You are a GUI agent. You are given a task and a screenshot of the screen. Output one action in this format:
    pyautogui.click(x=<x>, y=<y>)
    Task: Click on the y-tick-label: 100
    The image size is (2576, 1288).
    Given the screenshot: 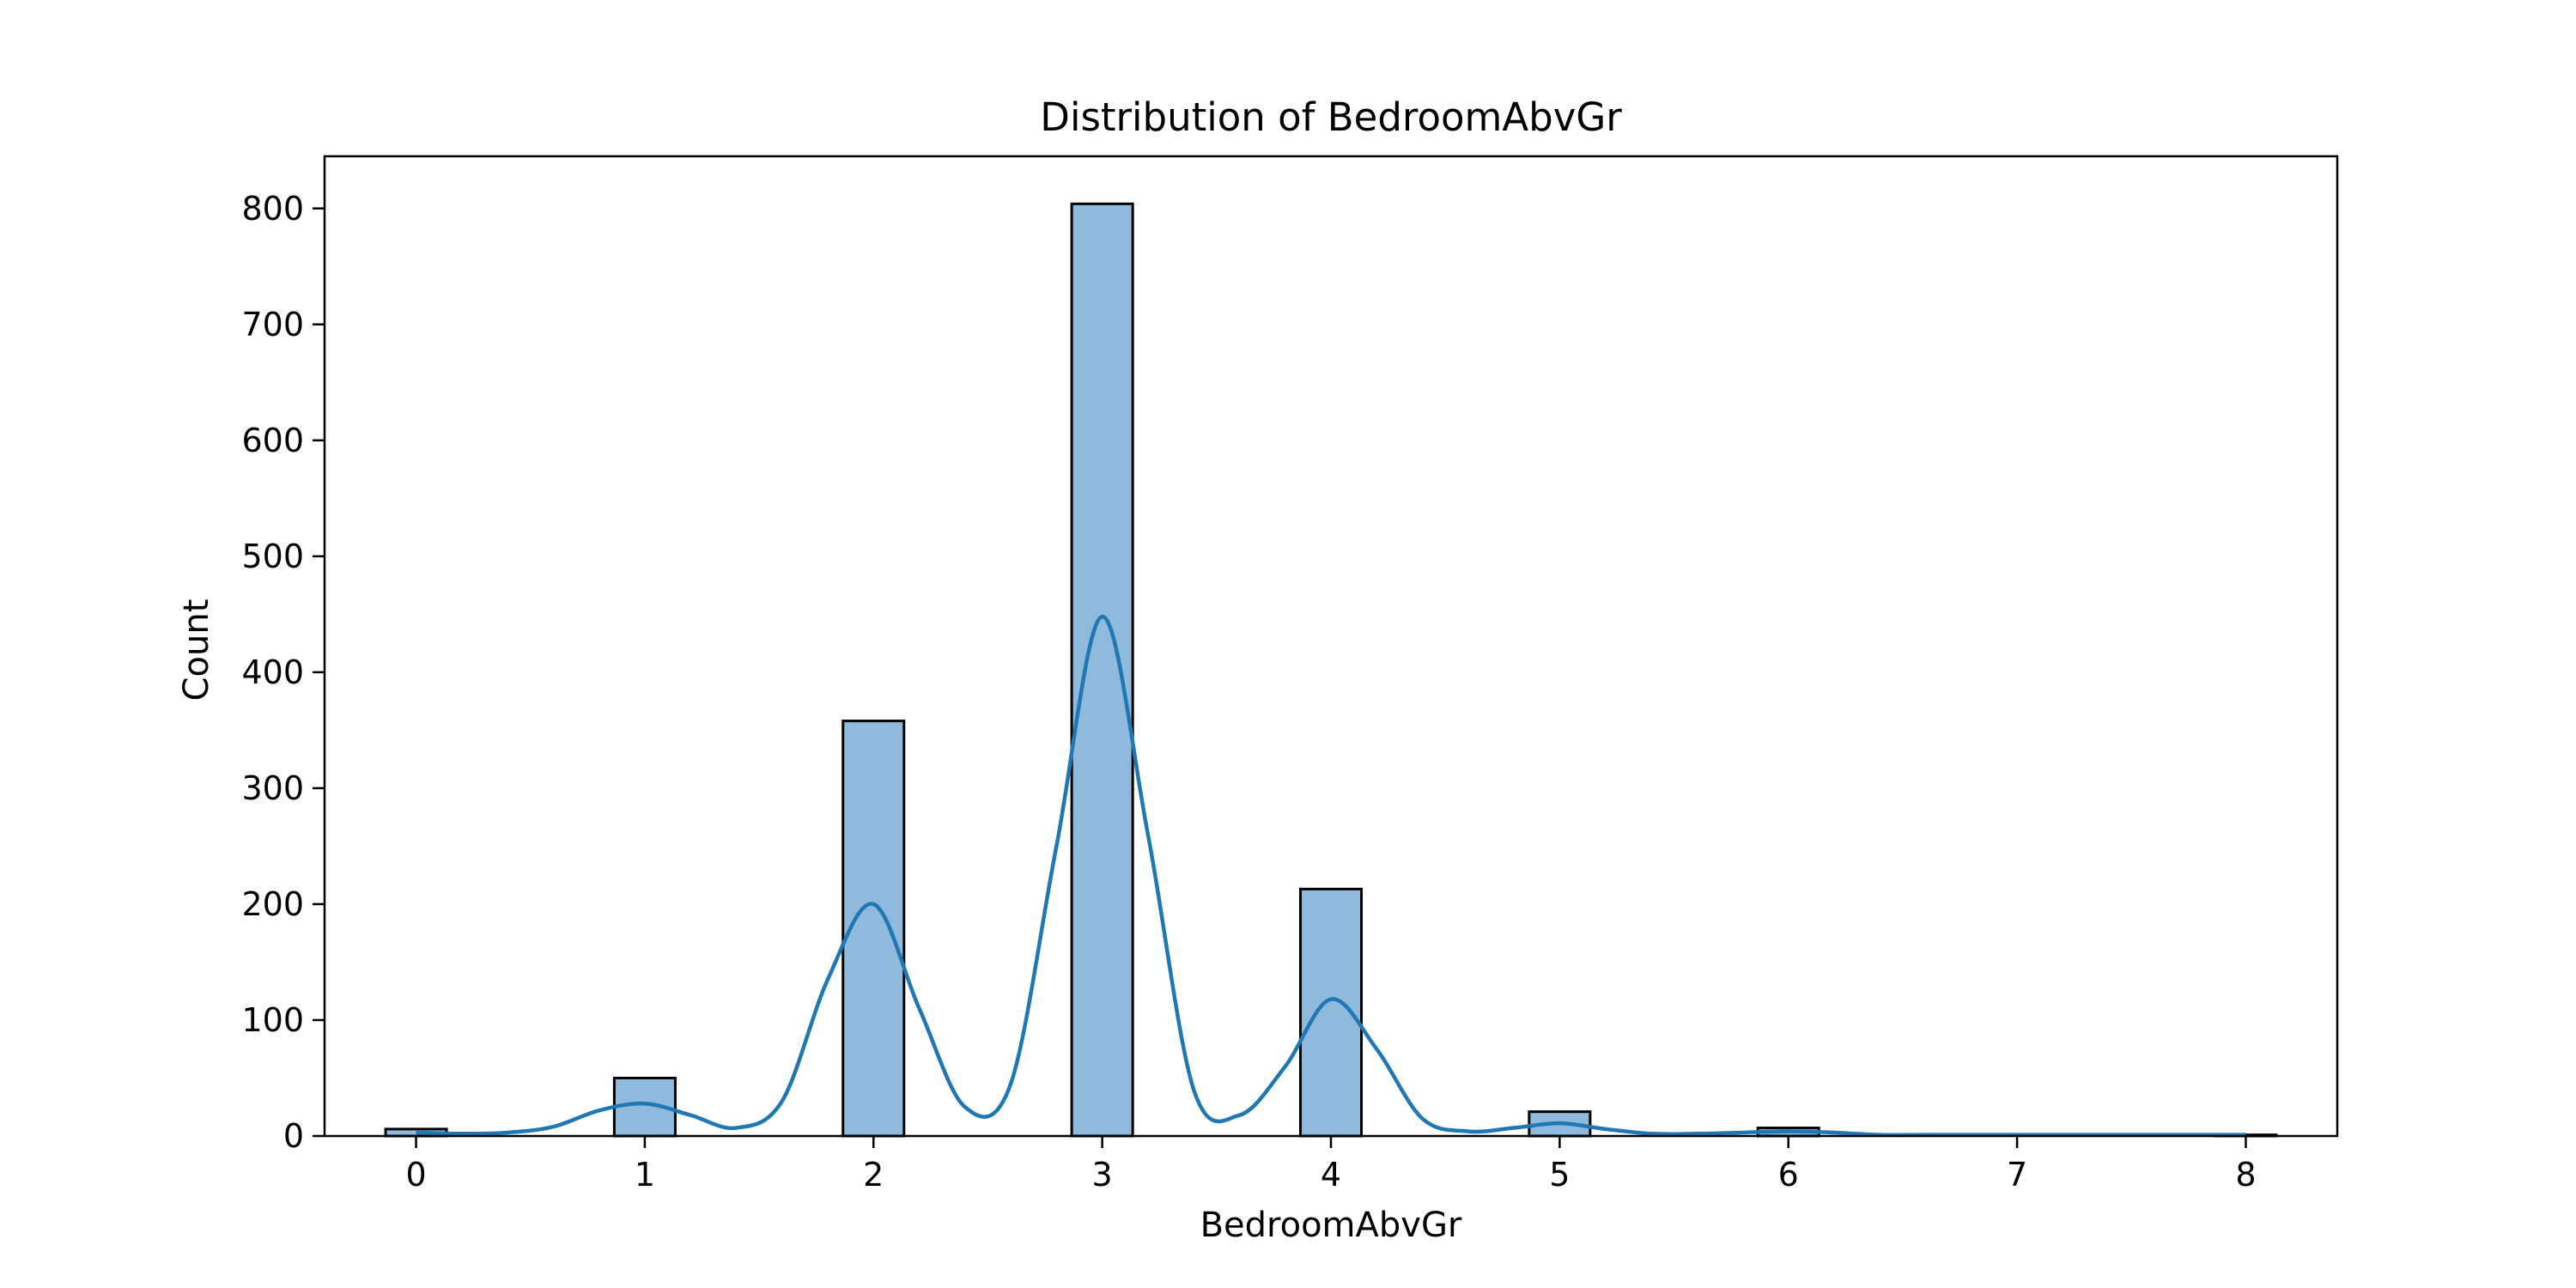 What is the action you would take?
    pyautogui.click(x=272, y=1020)
    